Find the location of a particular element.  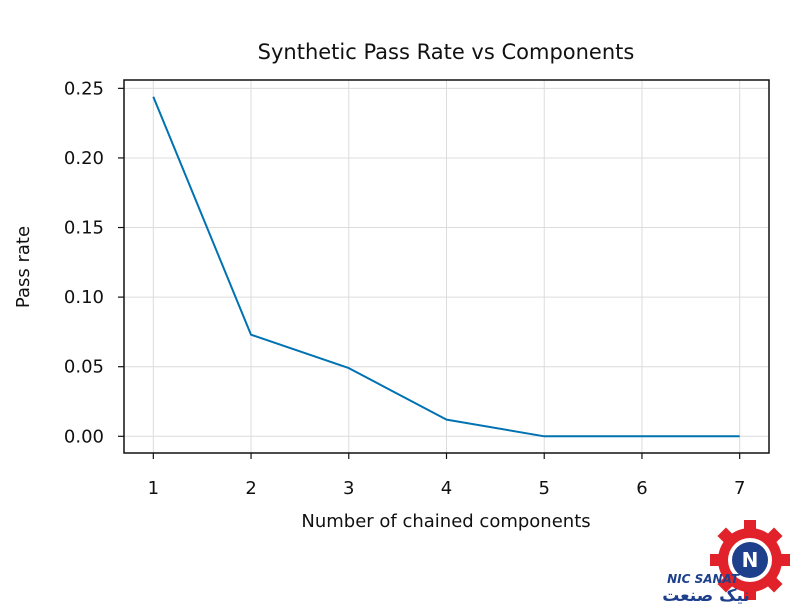

nic-sanat-logo: N NIC SANAT نیک صنعت is located at coordinates (726, 563).